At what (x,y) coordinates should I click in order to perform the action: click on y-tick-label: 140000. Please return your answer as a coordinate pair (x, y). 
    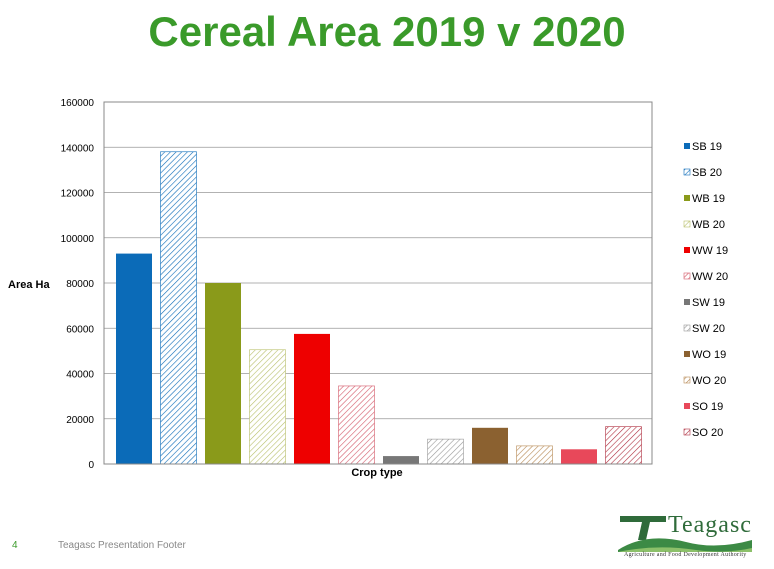
    Looking at the image, I should click on (78, 148).